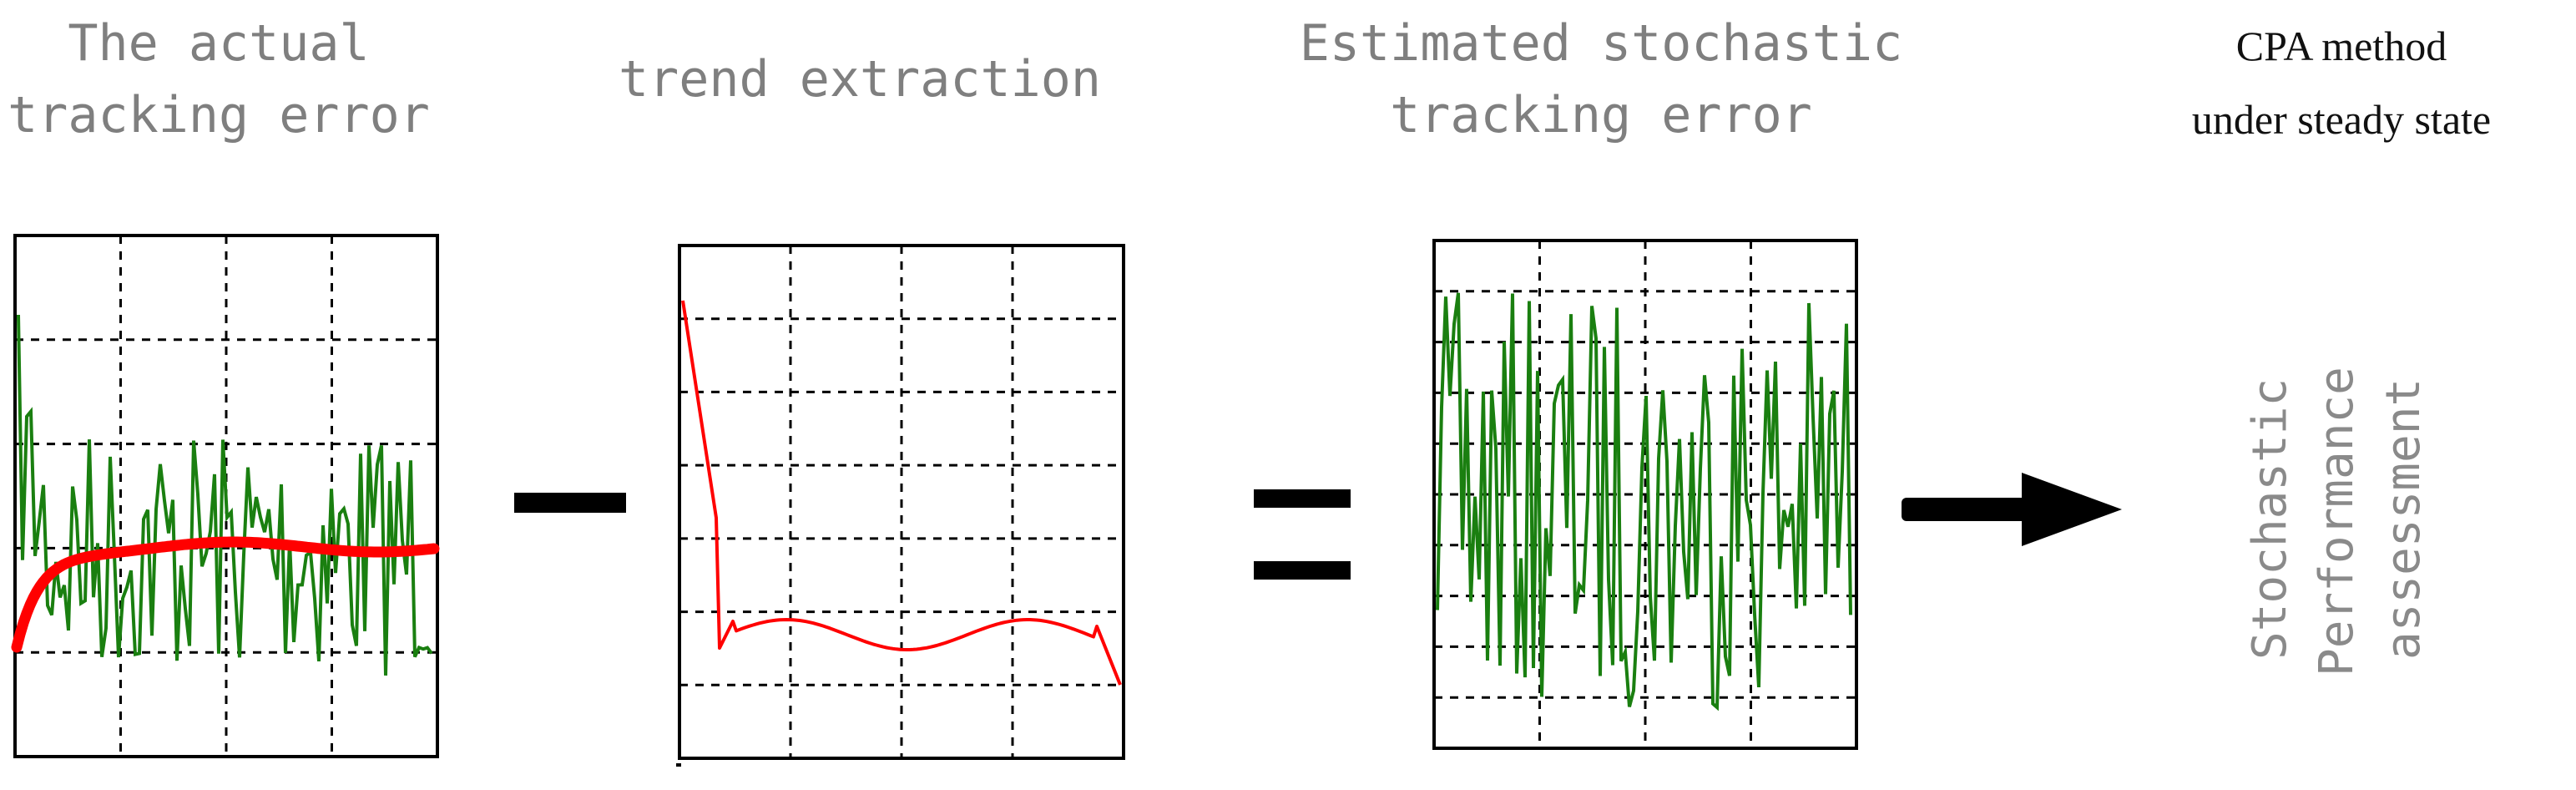 This screenshot has width=2576, height=790. I want to click on equals-bar-top, so click(1302, 499).